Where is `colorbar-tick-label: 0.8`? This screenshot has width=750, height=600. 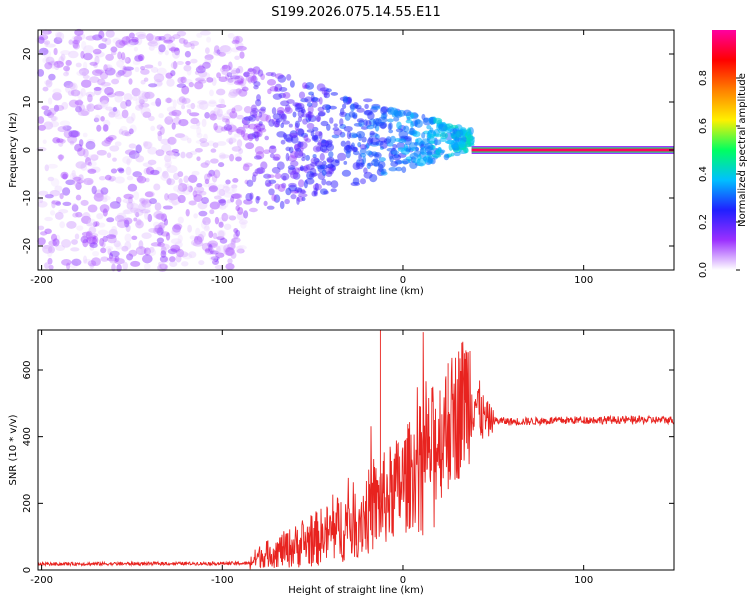
colorbar-tick-label: 0.8 is located at coordinates (703, 78).